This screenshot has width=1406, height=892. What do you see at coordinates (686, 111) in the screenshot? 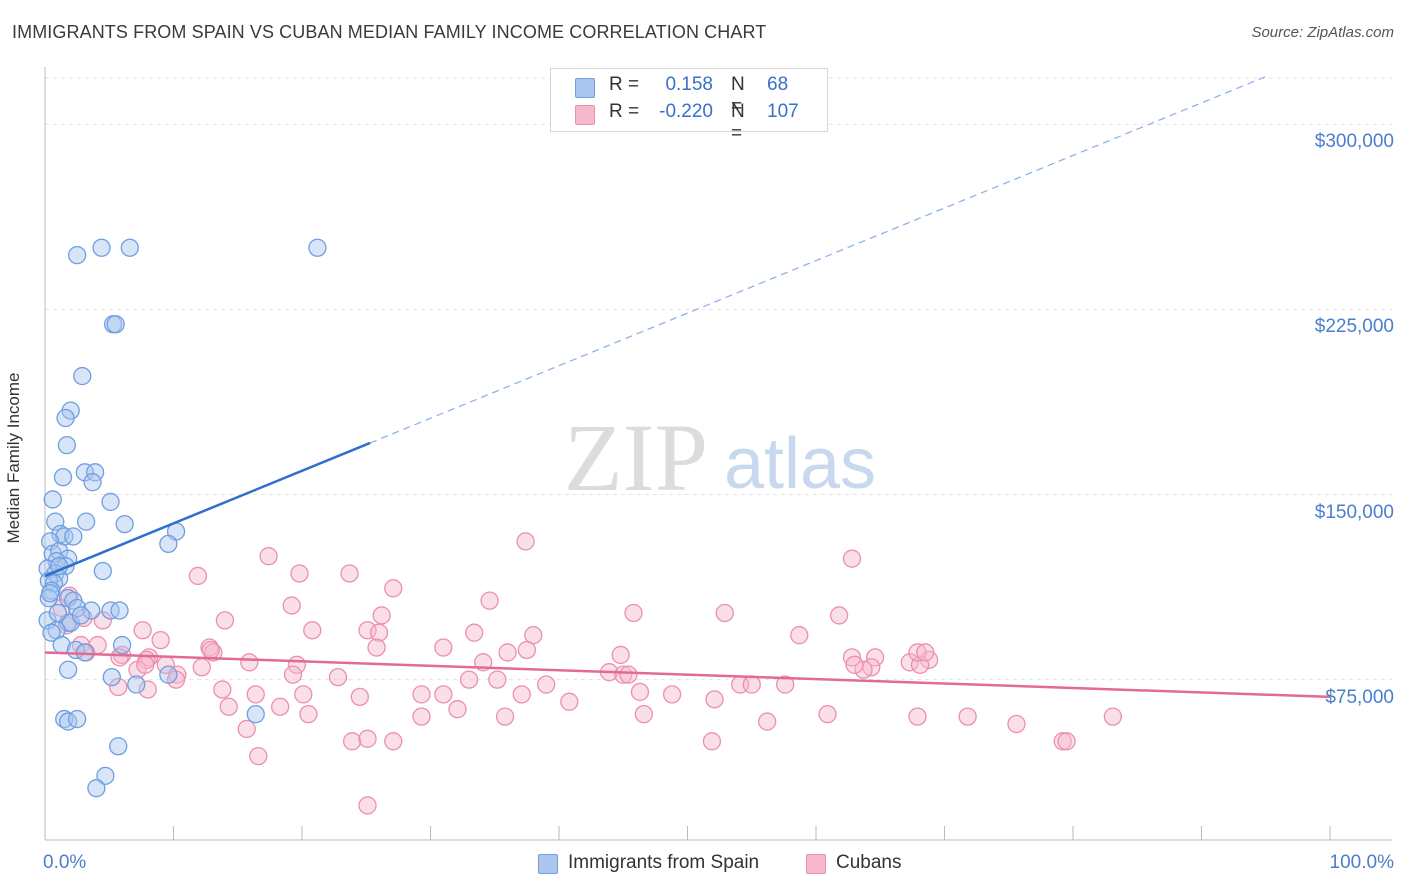
I see `r-value: -0.220` at bounding box center [686, 111].